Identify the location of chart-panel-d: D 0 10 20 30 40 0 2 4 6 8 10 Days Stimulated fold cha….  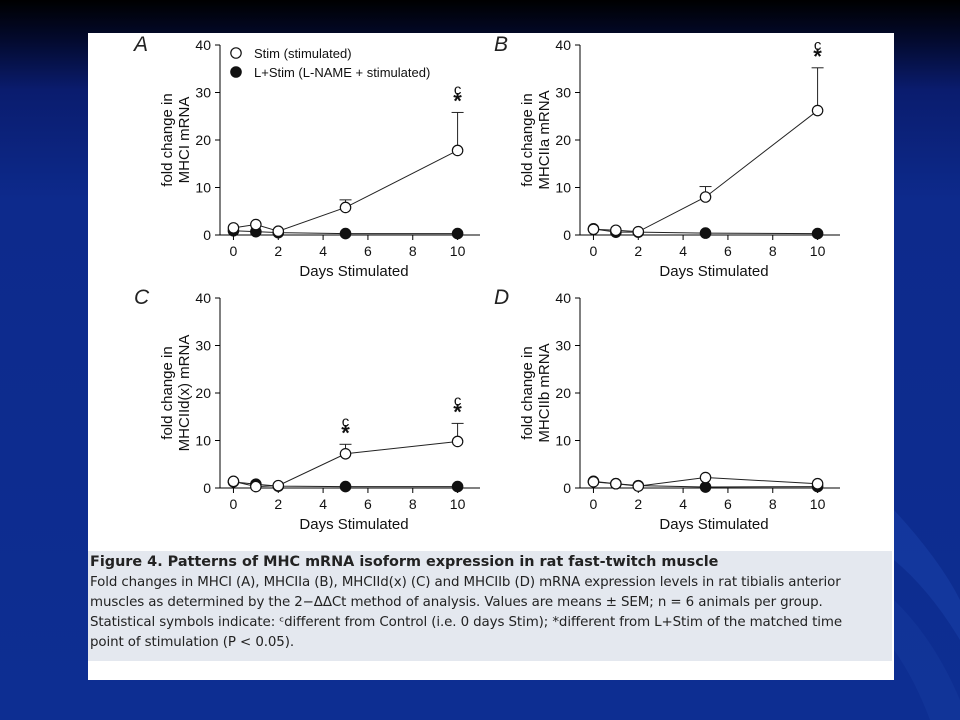
(673, 413).